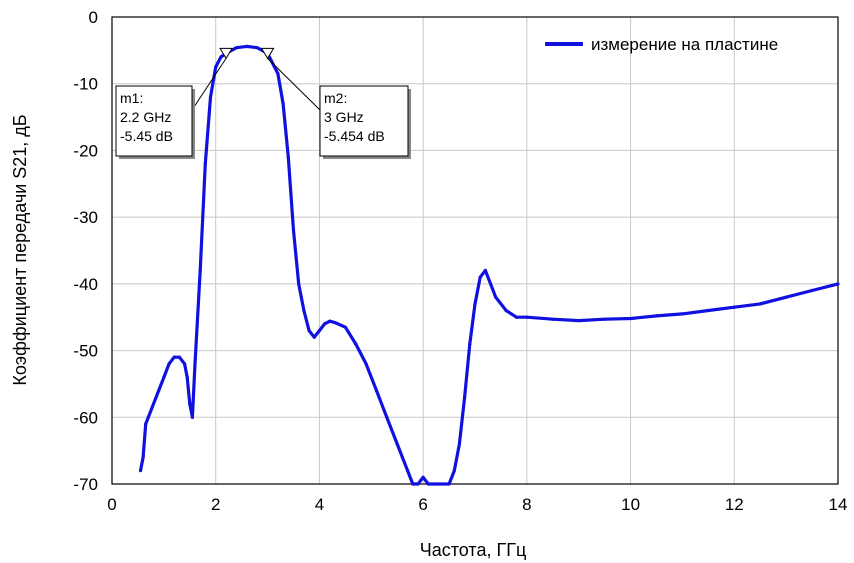 The width and height of the screenshot is (854, 563). Describe the element at coordinates (526, 504) in the screenshot. I see `x-tick-label: 8` at that location.